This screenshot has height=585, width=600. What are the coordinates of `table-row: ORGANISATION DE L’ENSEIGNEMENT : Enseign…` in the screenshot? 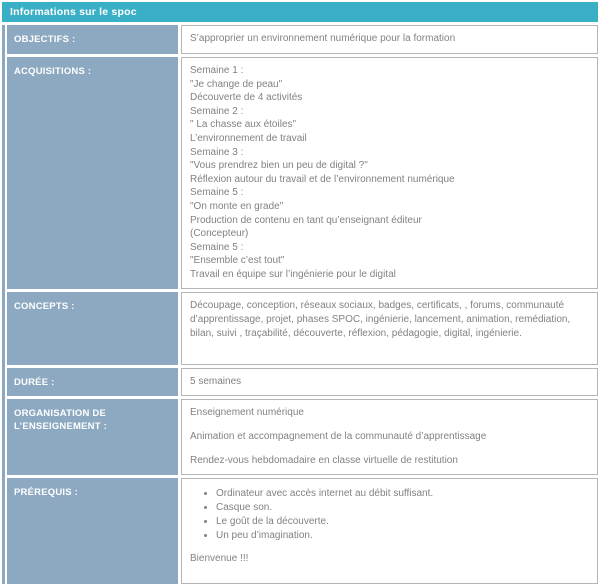 It's located at (302, 436).